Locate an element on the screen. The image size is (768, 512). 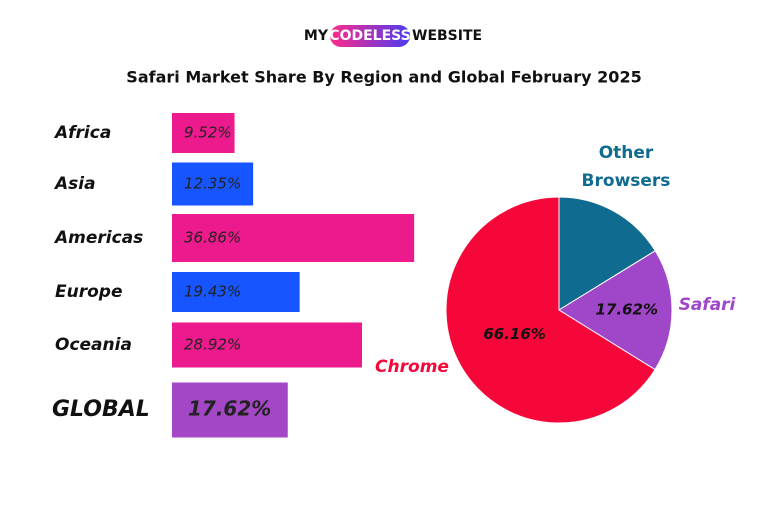
legend-label: Chrome is located at coordinates (412, 367).